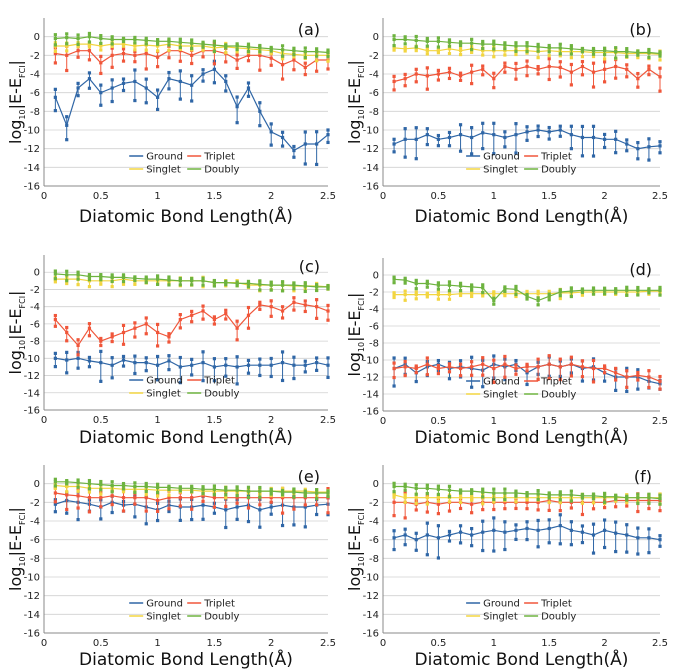  Describe the element at coordinates (640, 269) in the screenshot. I see `panel-label: (d)` at that location.